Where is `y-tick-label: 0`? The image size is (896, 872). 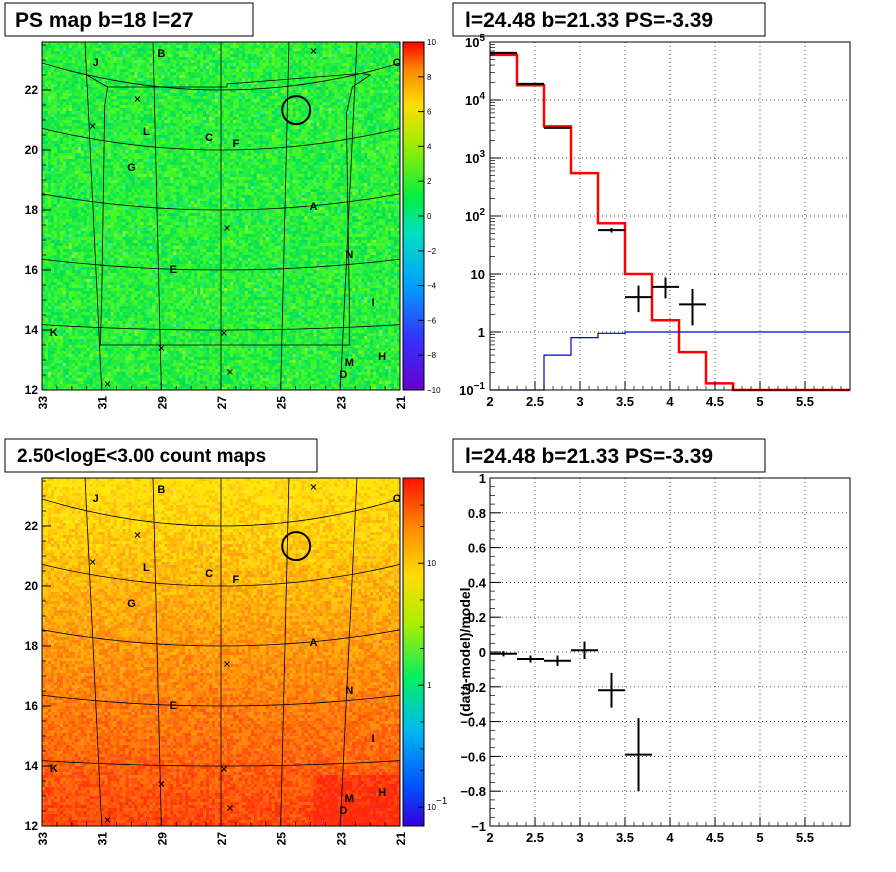 y-tick-label: 0 is located at coordinates (482, 652).